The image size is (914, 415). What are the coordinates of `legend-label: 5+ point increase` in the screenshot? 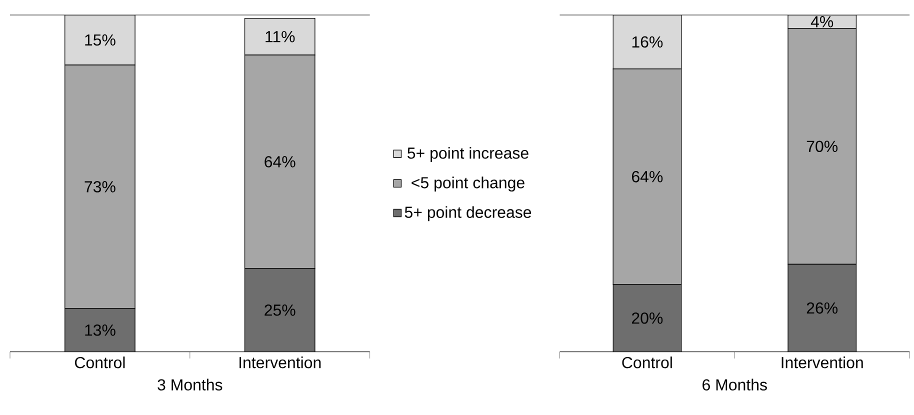 It's located at (468, 154).